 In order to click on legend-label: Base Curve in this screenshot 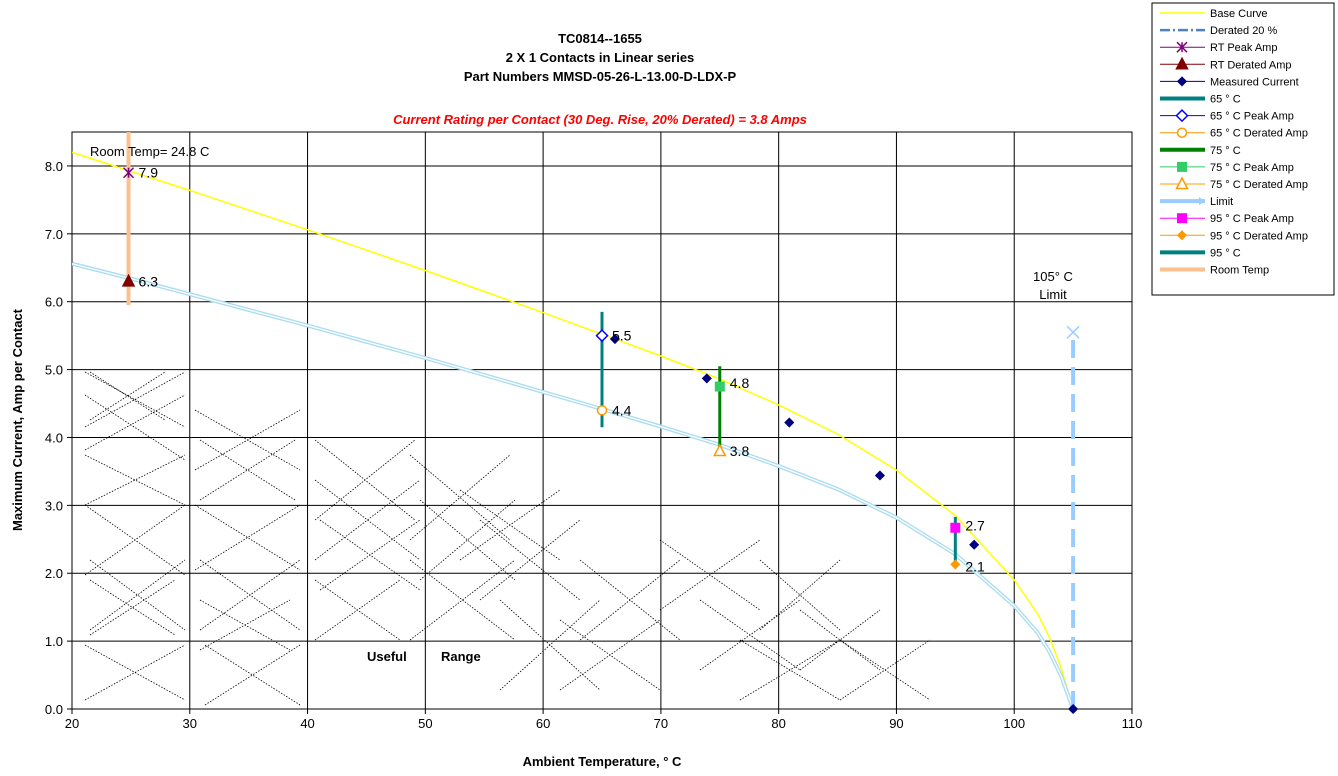, I will do `click(1238, 14)`.